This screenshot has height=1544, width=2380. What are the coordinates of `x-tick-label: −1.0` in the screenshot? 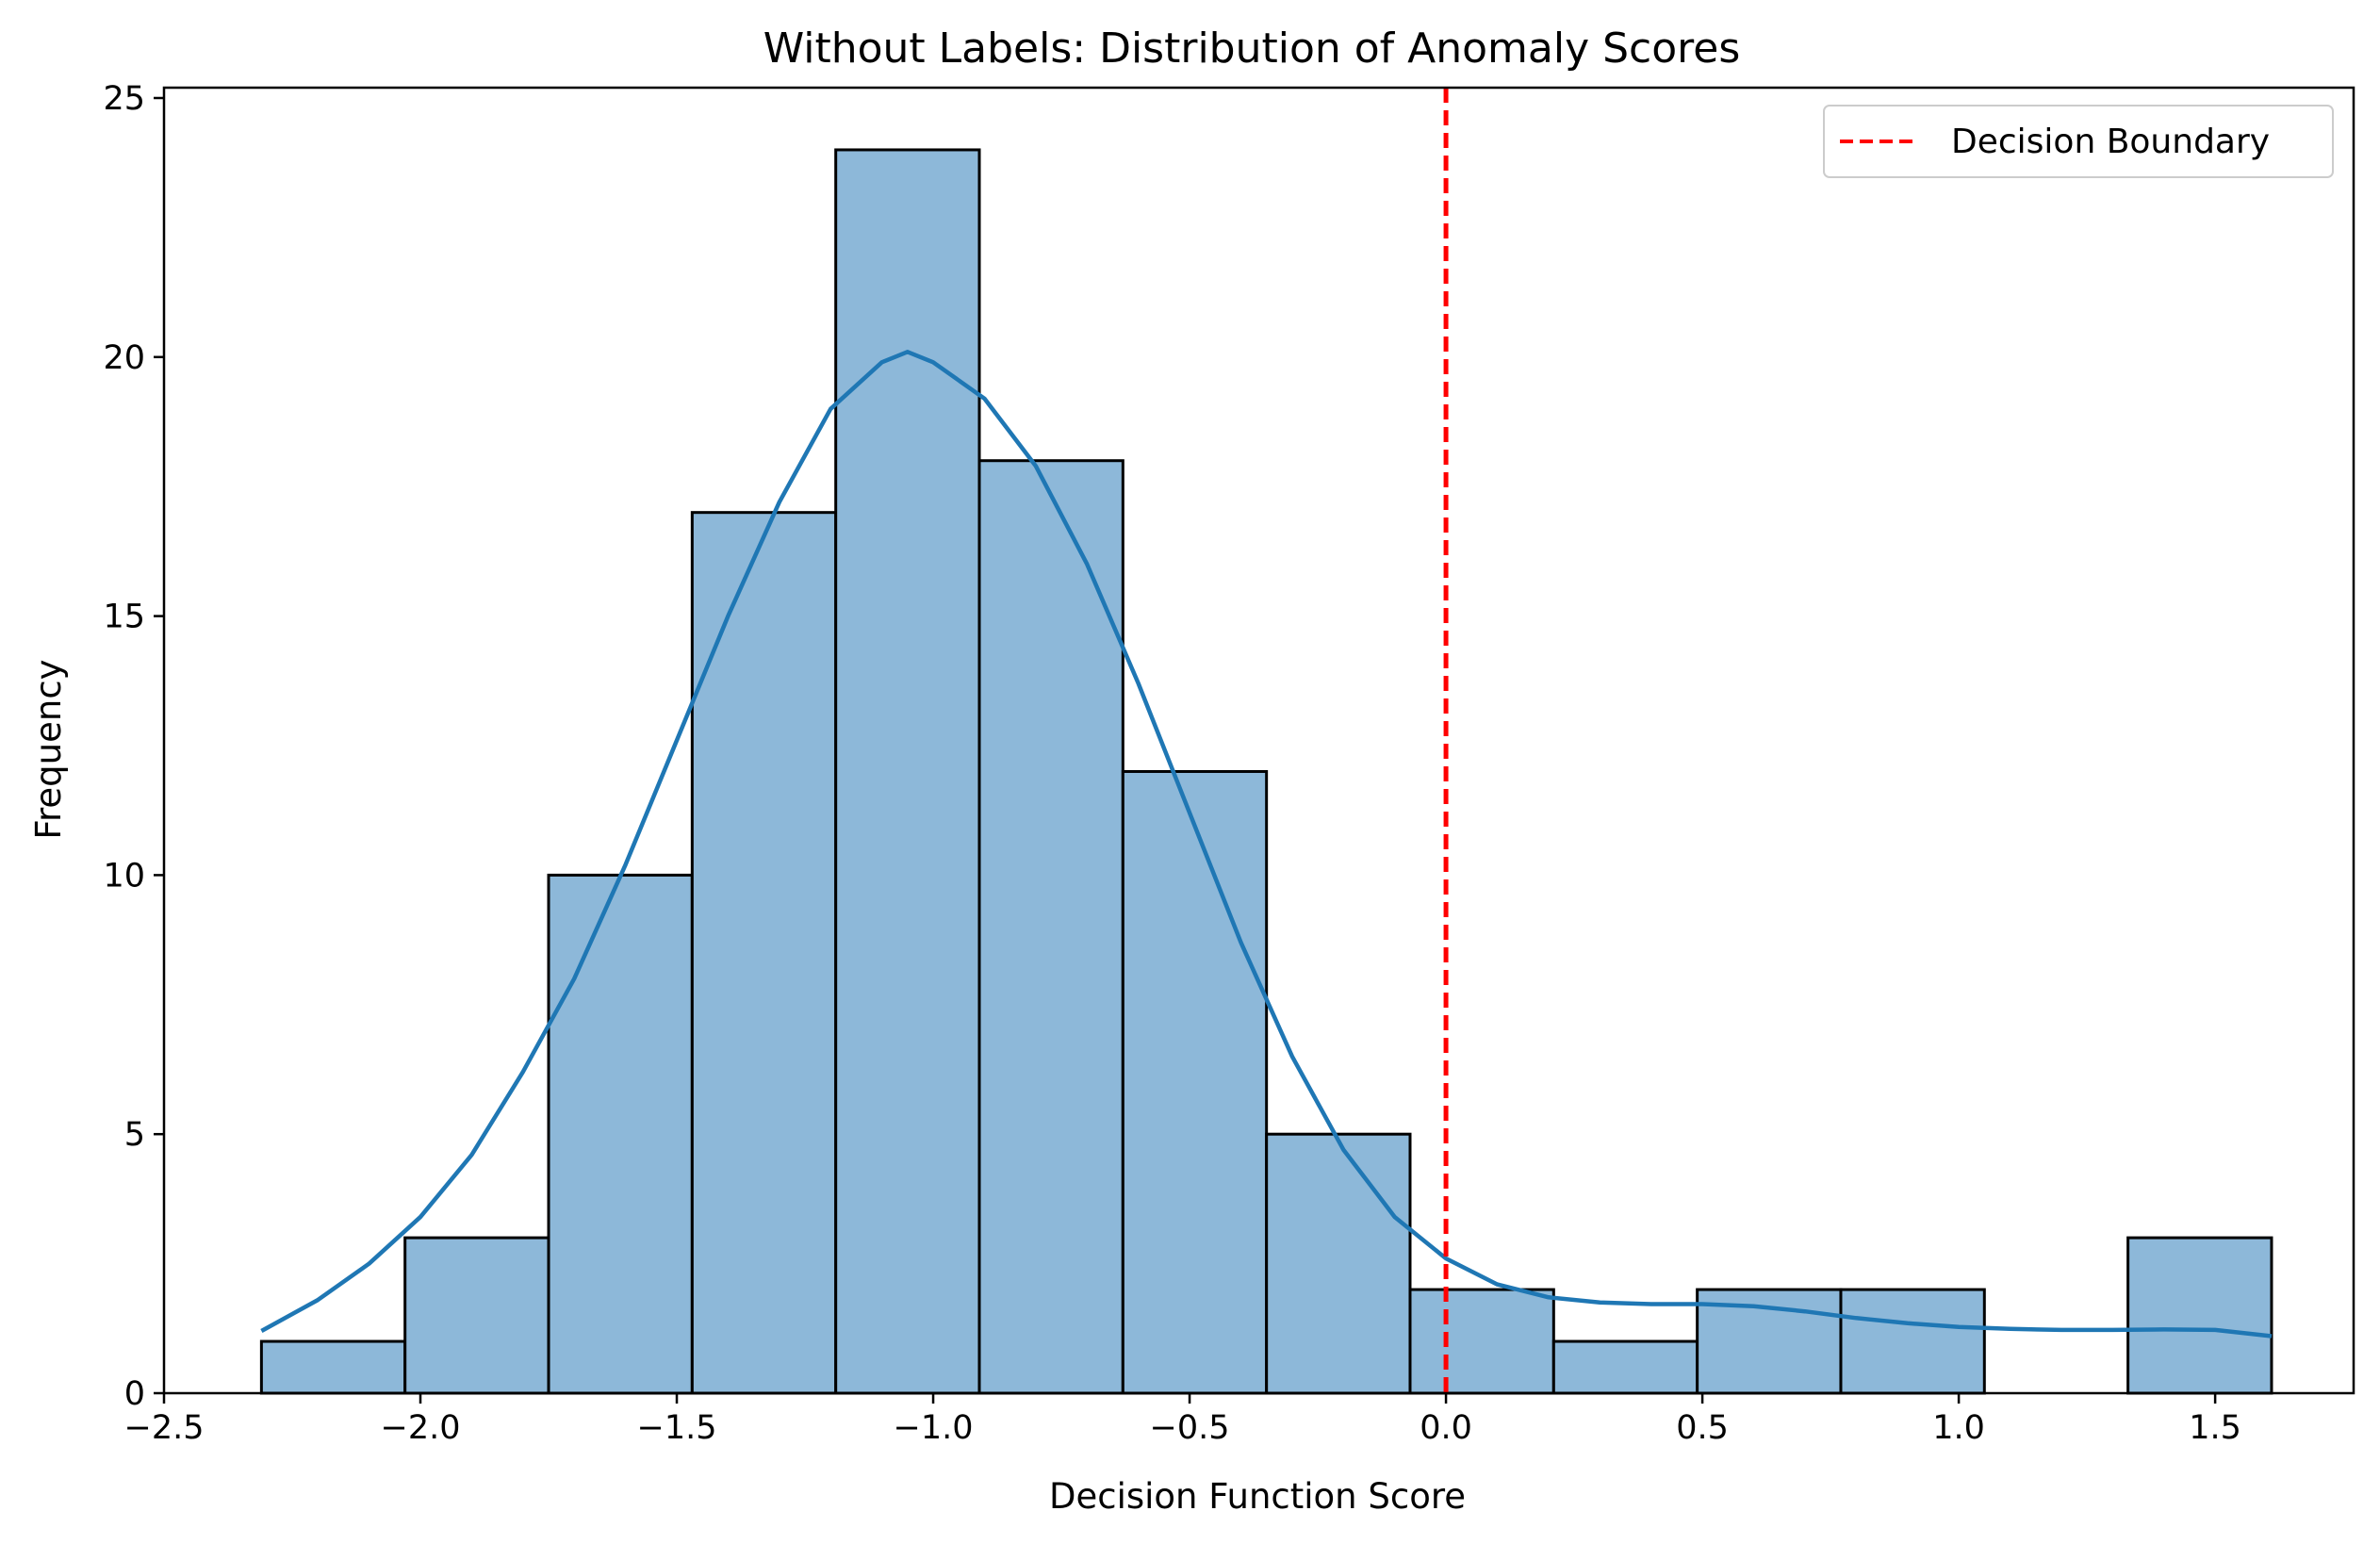 It's located at (934, 1428).